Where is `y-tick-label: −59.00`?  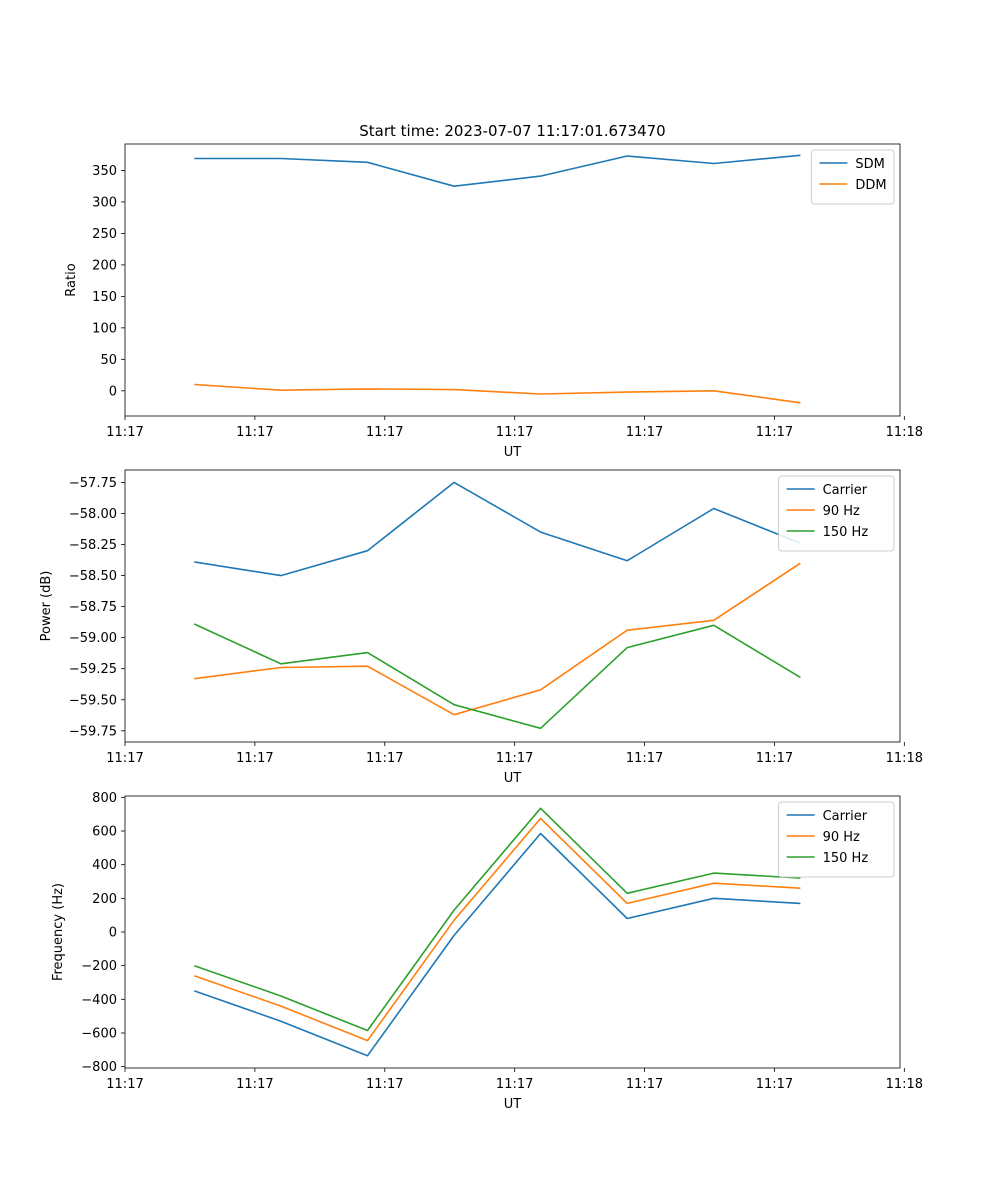
y-tick-label: −59.00 is located at coordinates (93, 638).